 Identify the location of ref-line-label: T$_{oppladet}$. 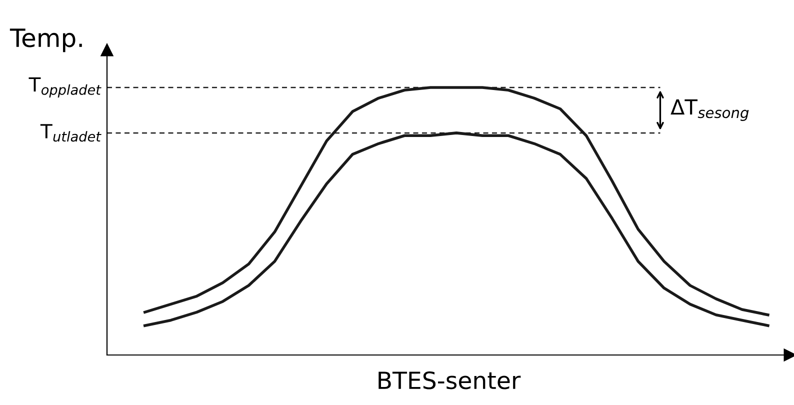
(65, 87).